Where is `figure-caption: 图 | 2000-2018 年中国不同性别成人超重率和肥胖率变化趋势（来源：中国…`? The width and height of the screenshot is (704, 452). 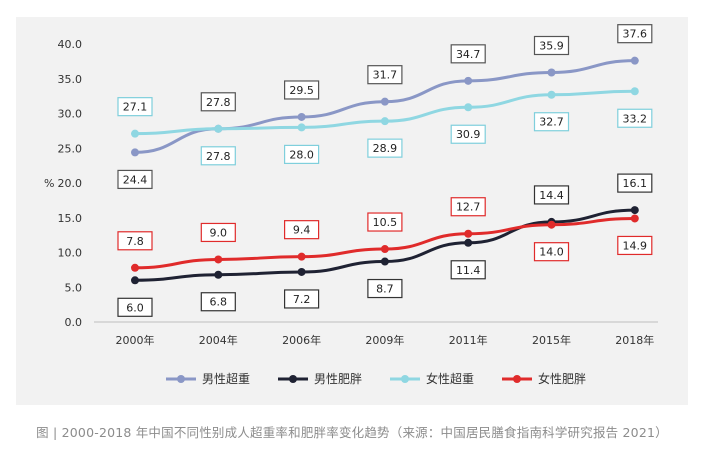
figure-caption: 图 | 2000-2018 年中国不同性别成人超重率和肥胖率变化趋势（来源：中国… is located at coordinates (352, 432).